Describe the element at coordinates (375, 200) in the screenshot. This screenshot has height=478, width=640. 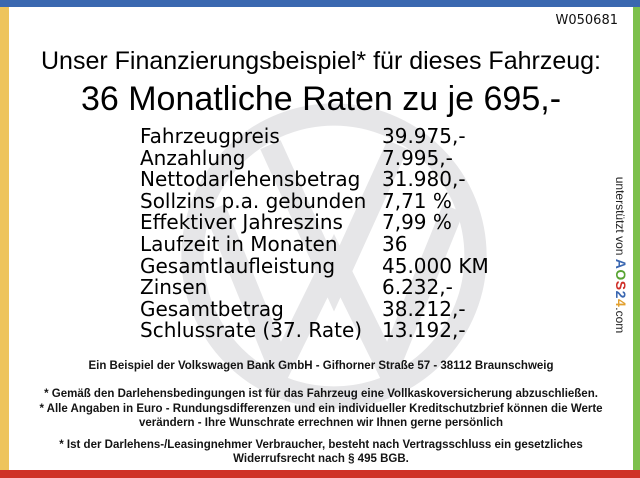
I see `table-row: Sollzins p.a. gebunden 7,71 %` at that location.